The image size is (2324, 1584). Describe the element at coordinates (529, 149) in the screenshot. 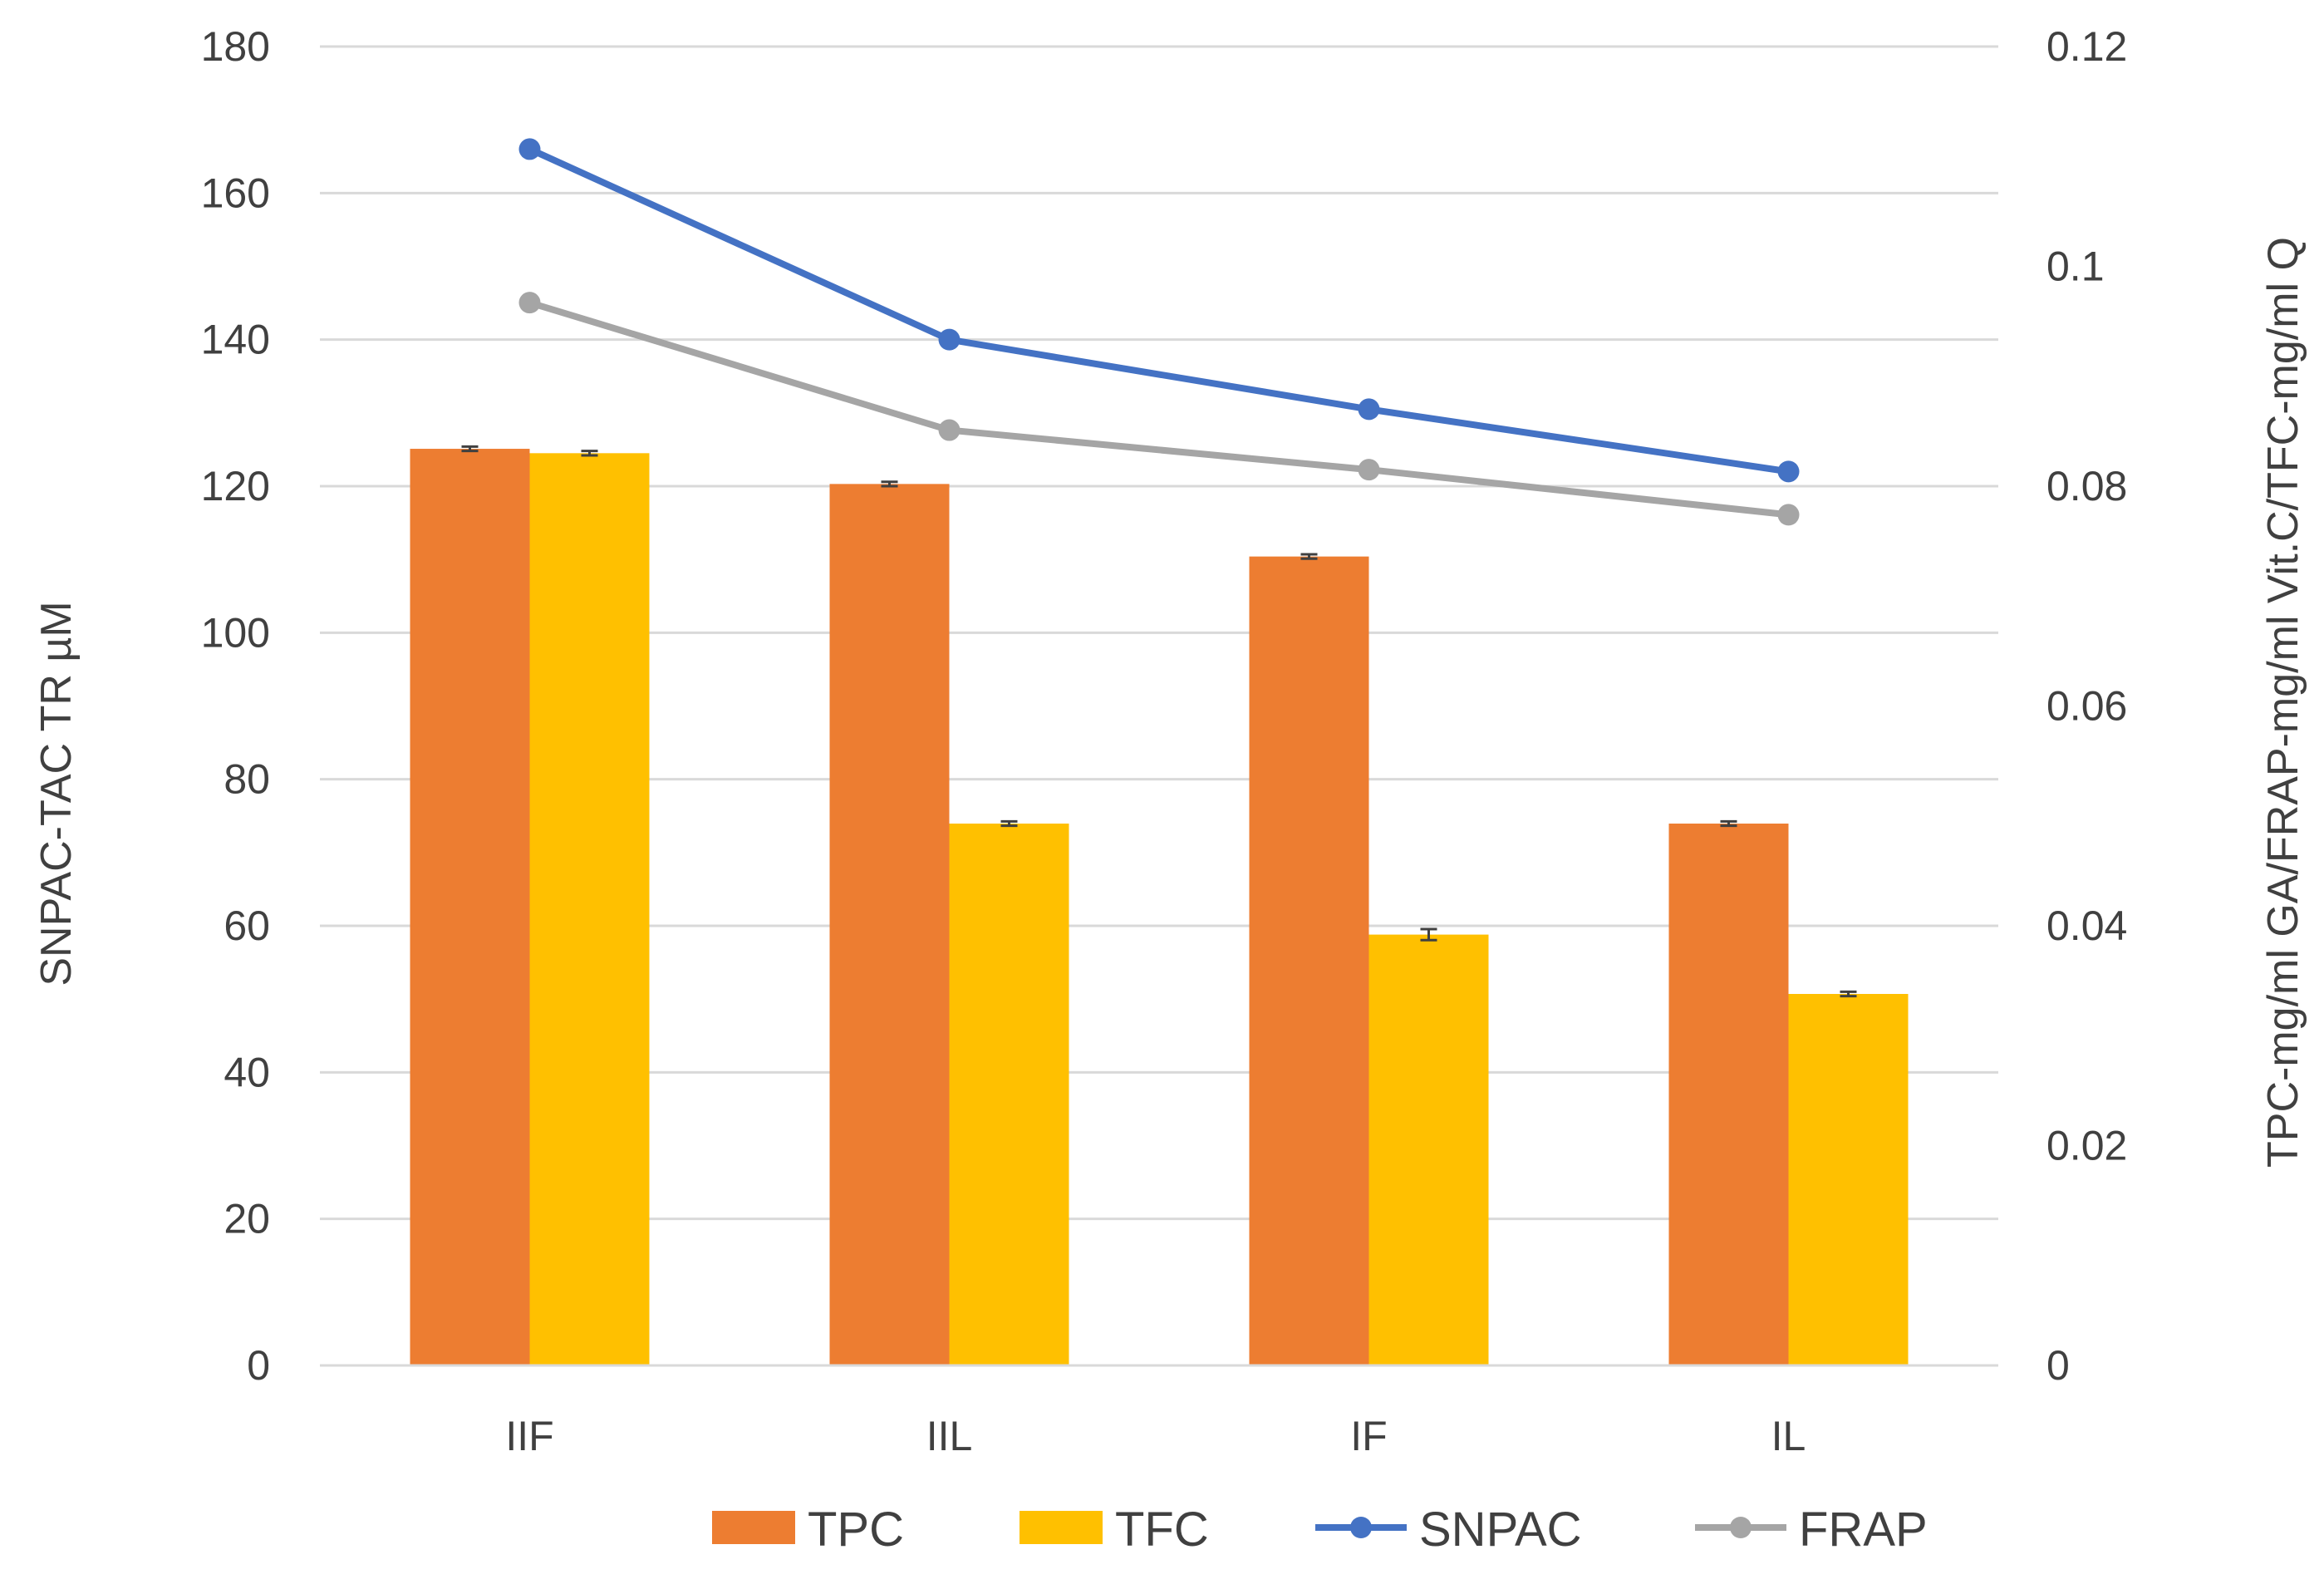

I see `point-snpac-iif` at that location.